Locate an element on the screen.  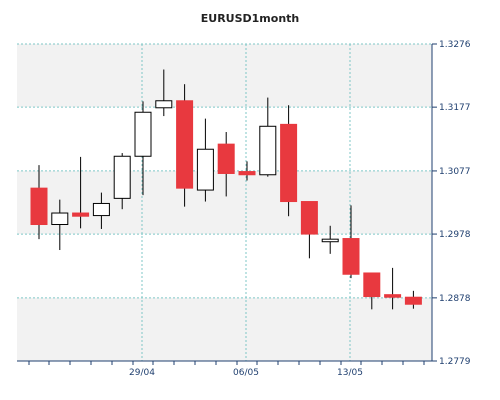
x-tick-labels: 29/04 06/05 13/05 is located at coordinates (246, 373).